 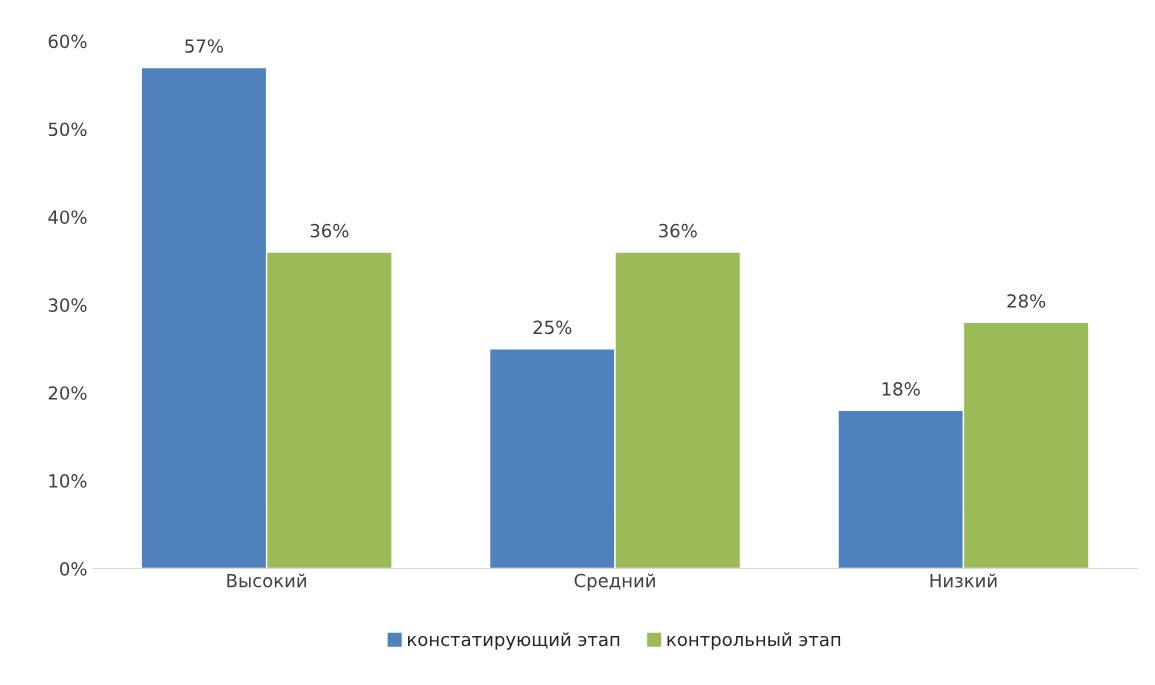 What do you see at coordinates (963, 580) in the screenshot?
I see `x-tick-label: Низкий` at bounding box center [963, 580].